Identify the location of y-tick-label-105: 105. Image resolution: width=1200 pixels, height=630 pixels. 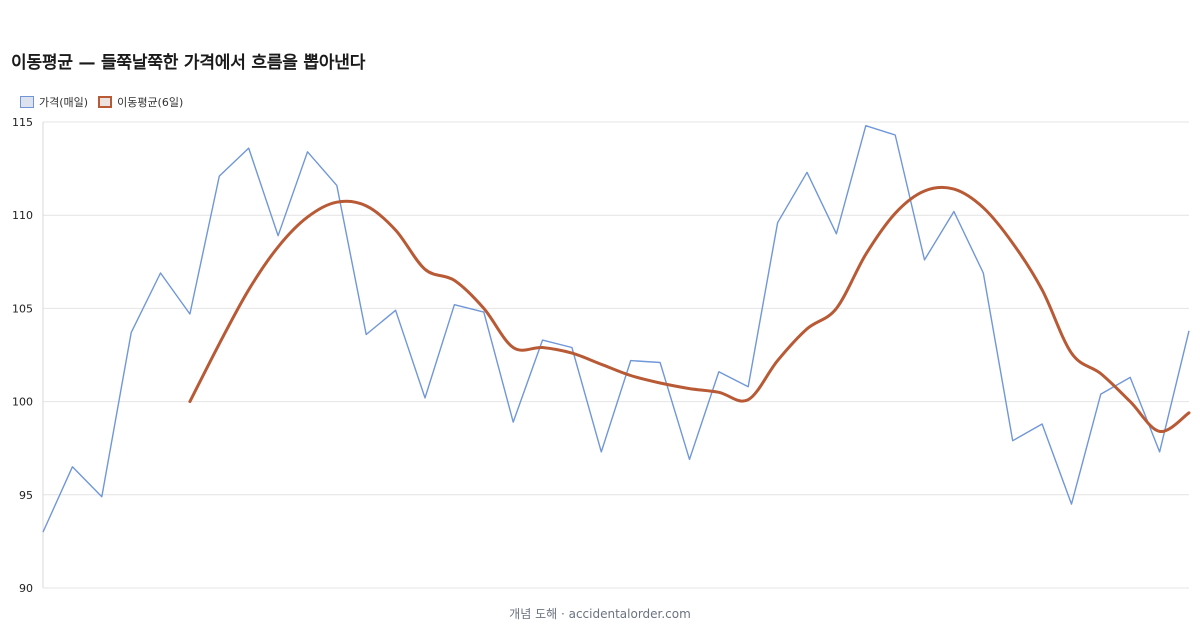
(22, 308).